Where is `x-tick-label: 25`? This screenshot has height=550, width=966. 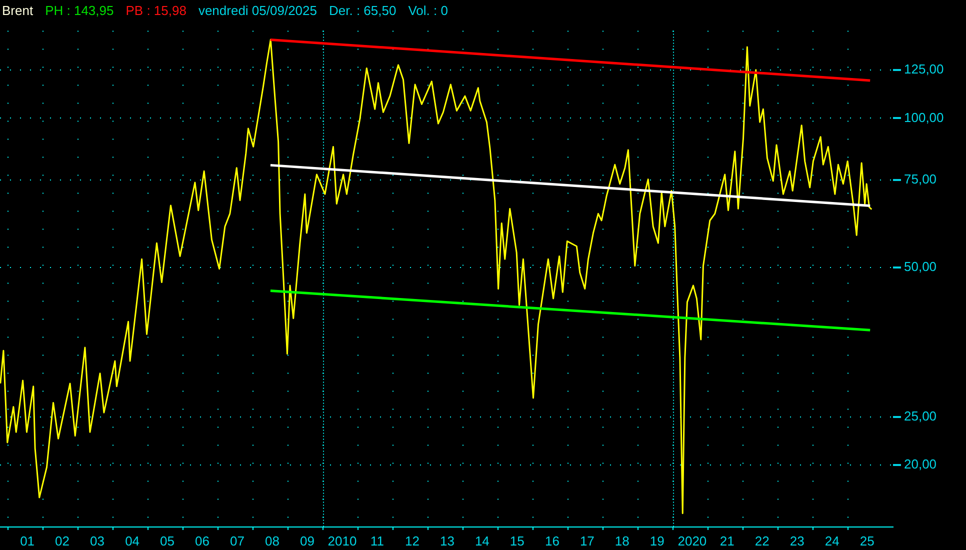 x-tick-label: 25 is located at coordinates (867, 540).